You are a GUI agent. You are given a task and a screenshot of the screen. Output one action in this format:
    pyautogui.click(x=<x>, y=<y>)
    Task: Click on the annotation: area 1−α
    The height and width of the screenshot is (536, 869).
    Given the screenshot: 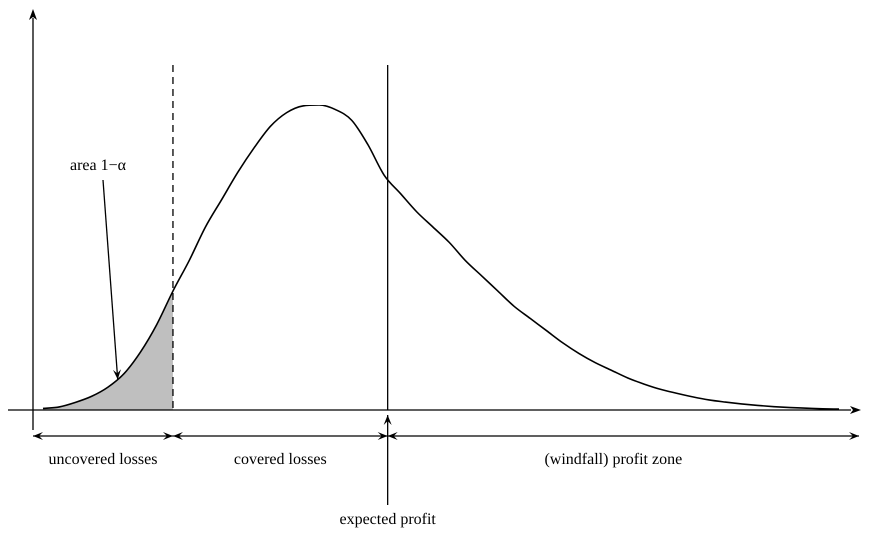 What is the action you would take?
    pyautogui.click(x=98, y=165)
    